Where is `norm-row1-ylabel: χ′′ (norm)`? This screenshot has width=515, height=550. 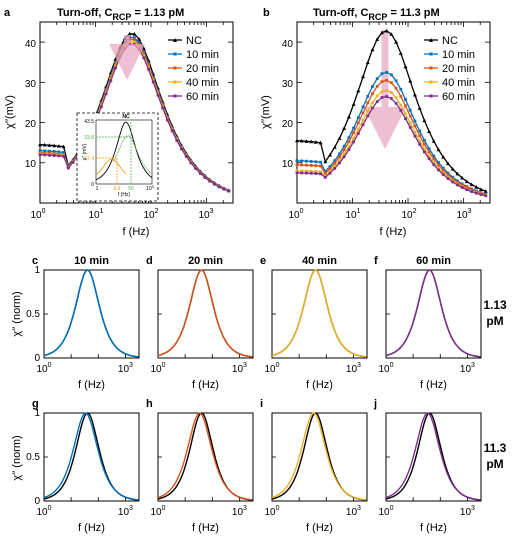 norm-row1-ylabel: χ′′ (norm) is located at coordinates (17, 313).